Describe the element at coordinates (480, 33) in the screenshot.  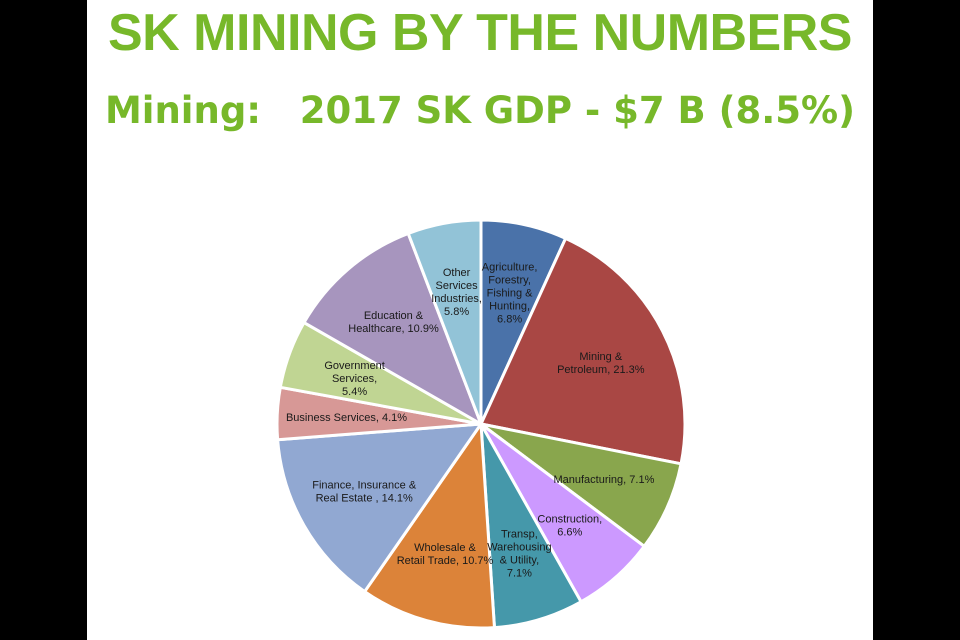
I see `slide-title: SK MINING BY THE NUMBERS` at that location.